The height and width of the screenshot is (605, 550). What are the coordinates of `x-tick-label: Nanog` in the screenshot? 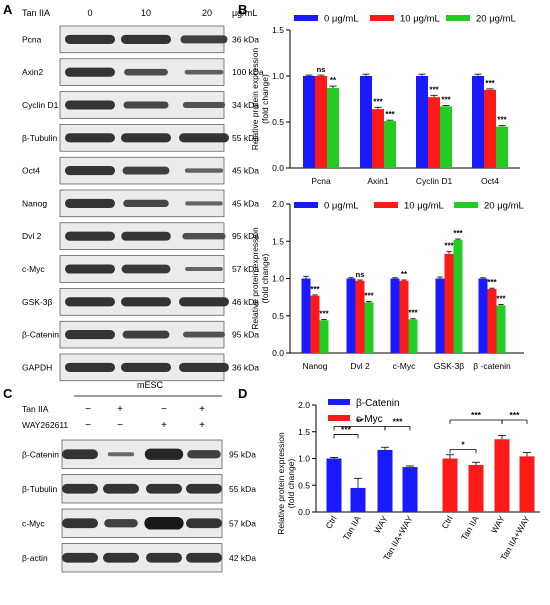 It's located at (314, 366).